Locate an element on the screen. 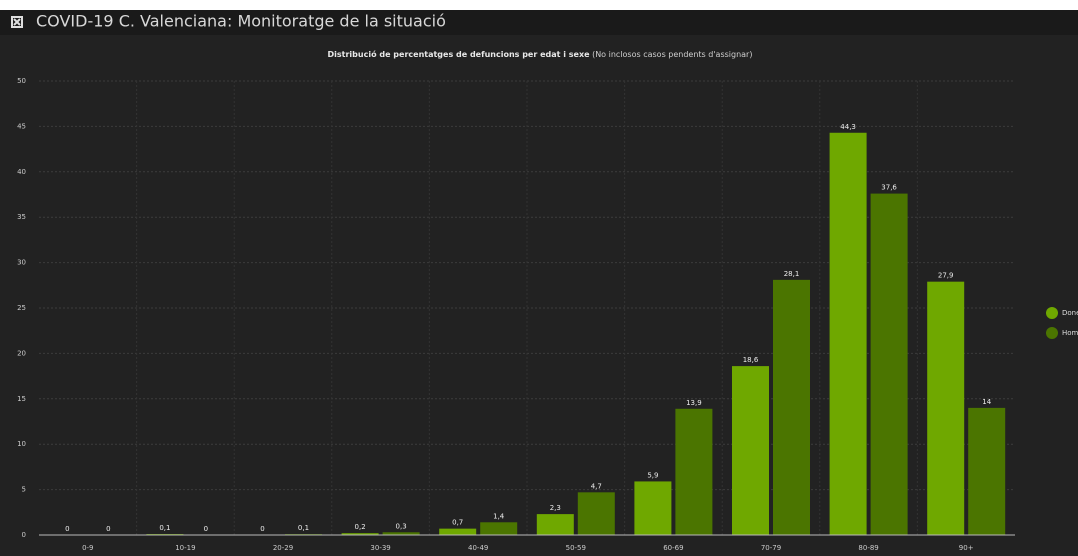 This screenshot has height=556, width=1078. y-tick-label: 10 is located at coordinates (21, 444).